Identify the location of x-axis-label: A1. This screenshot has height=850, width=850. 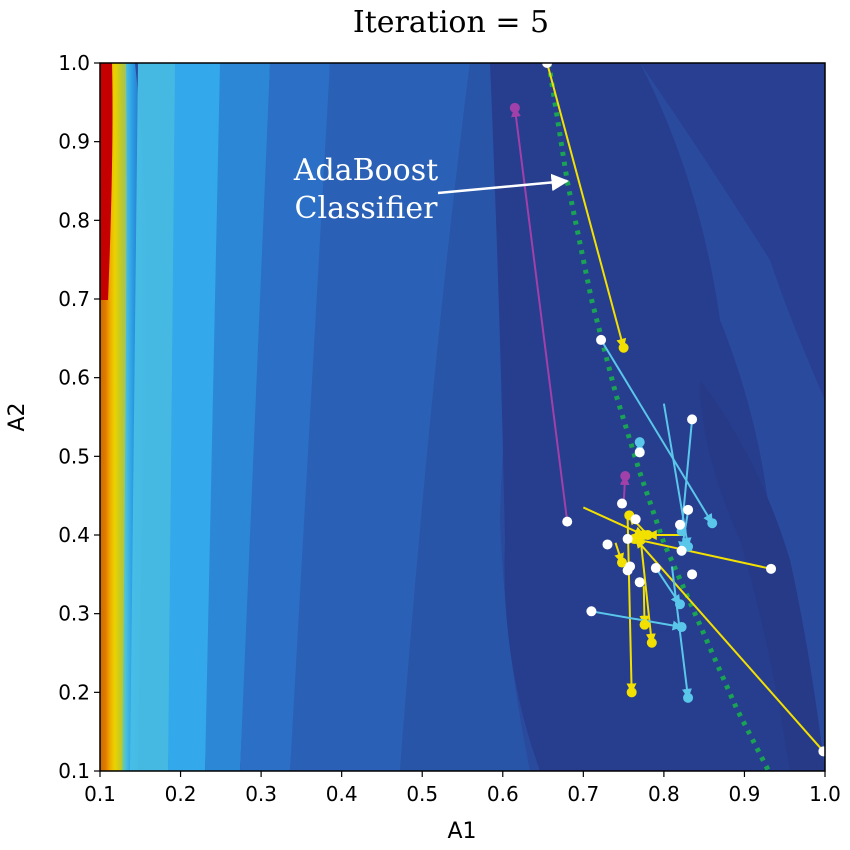
(461, 831).